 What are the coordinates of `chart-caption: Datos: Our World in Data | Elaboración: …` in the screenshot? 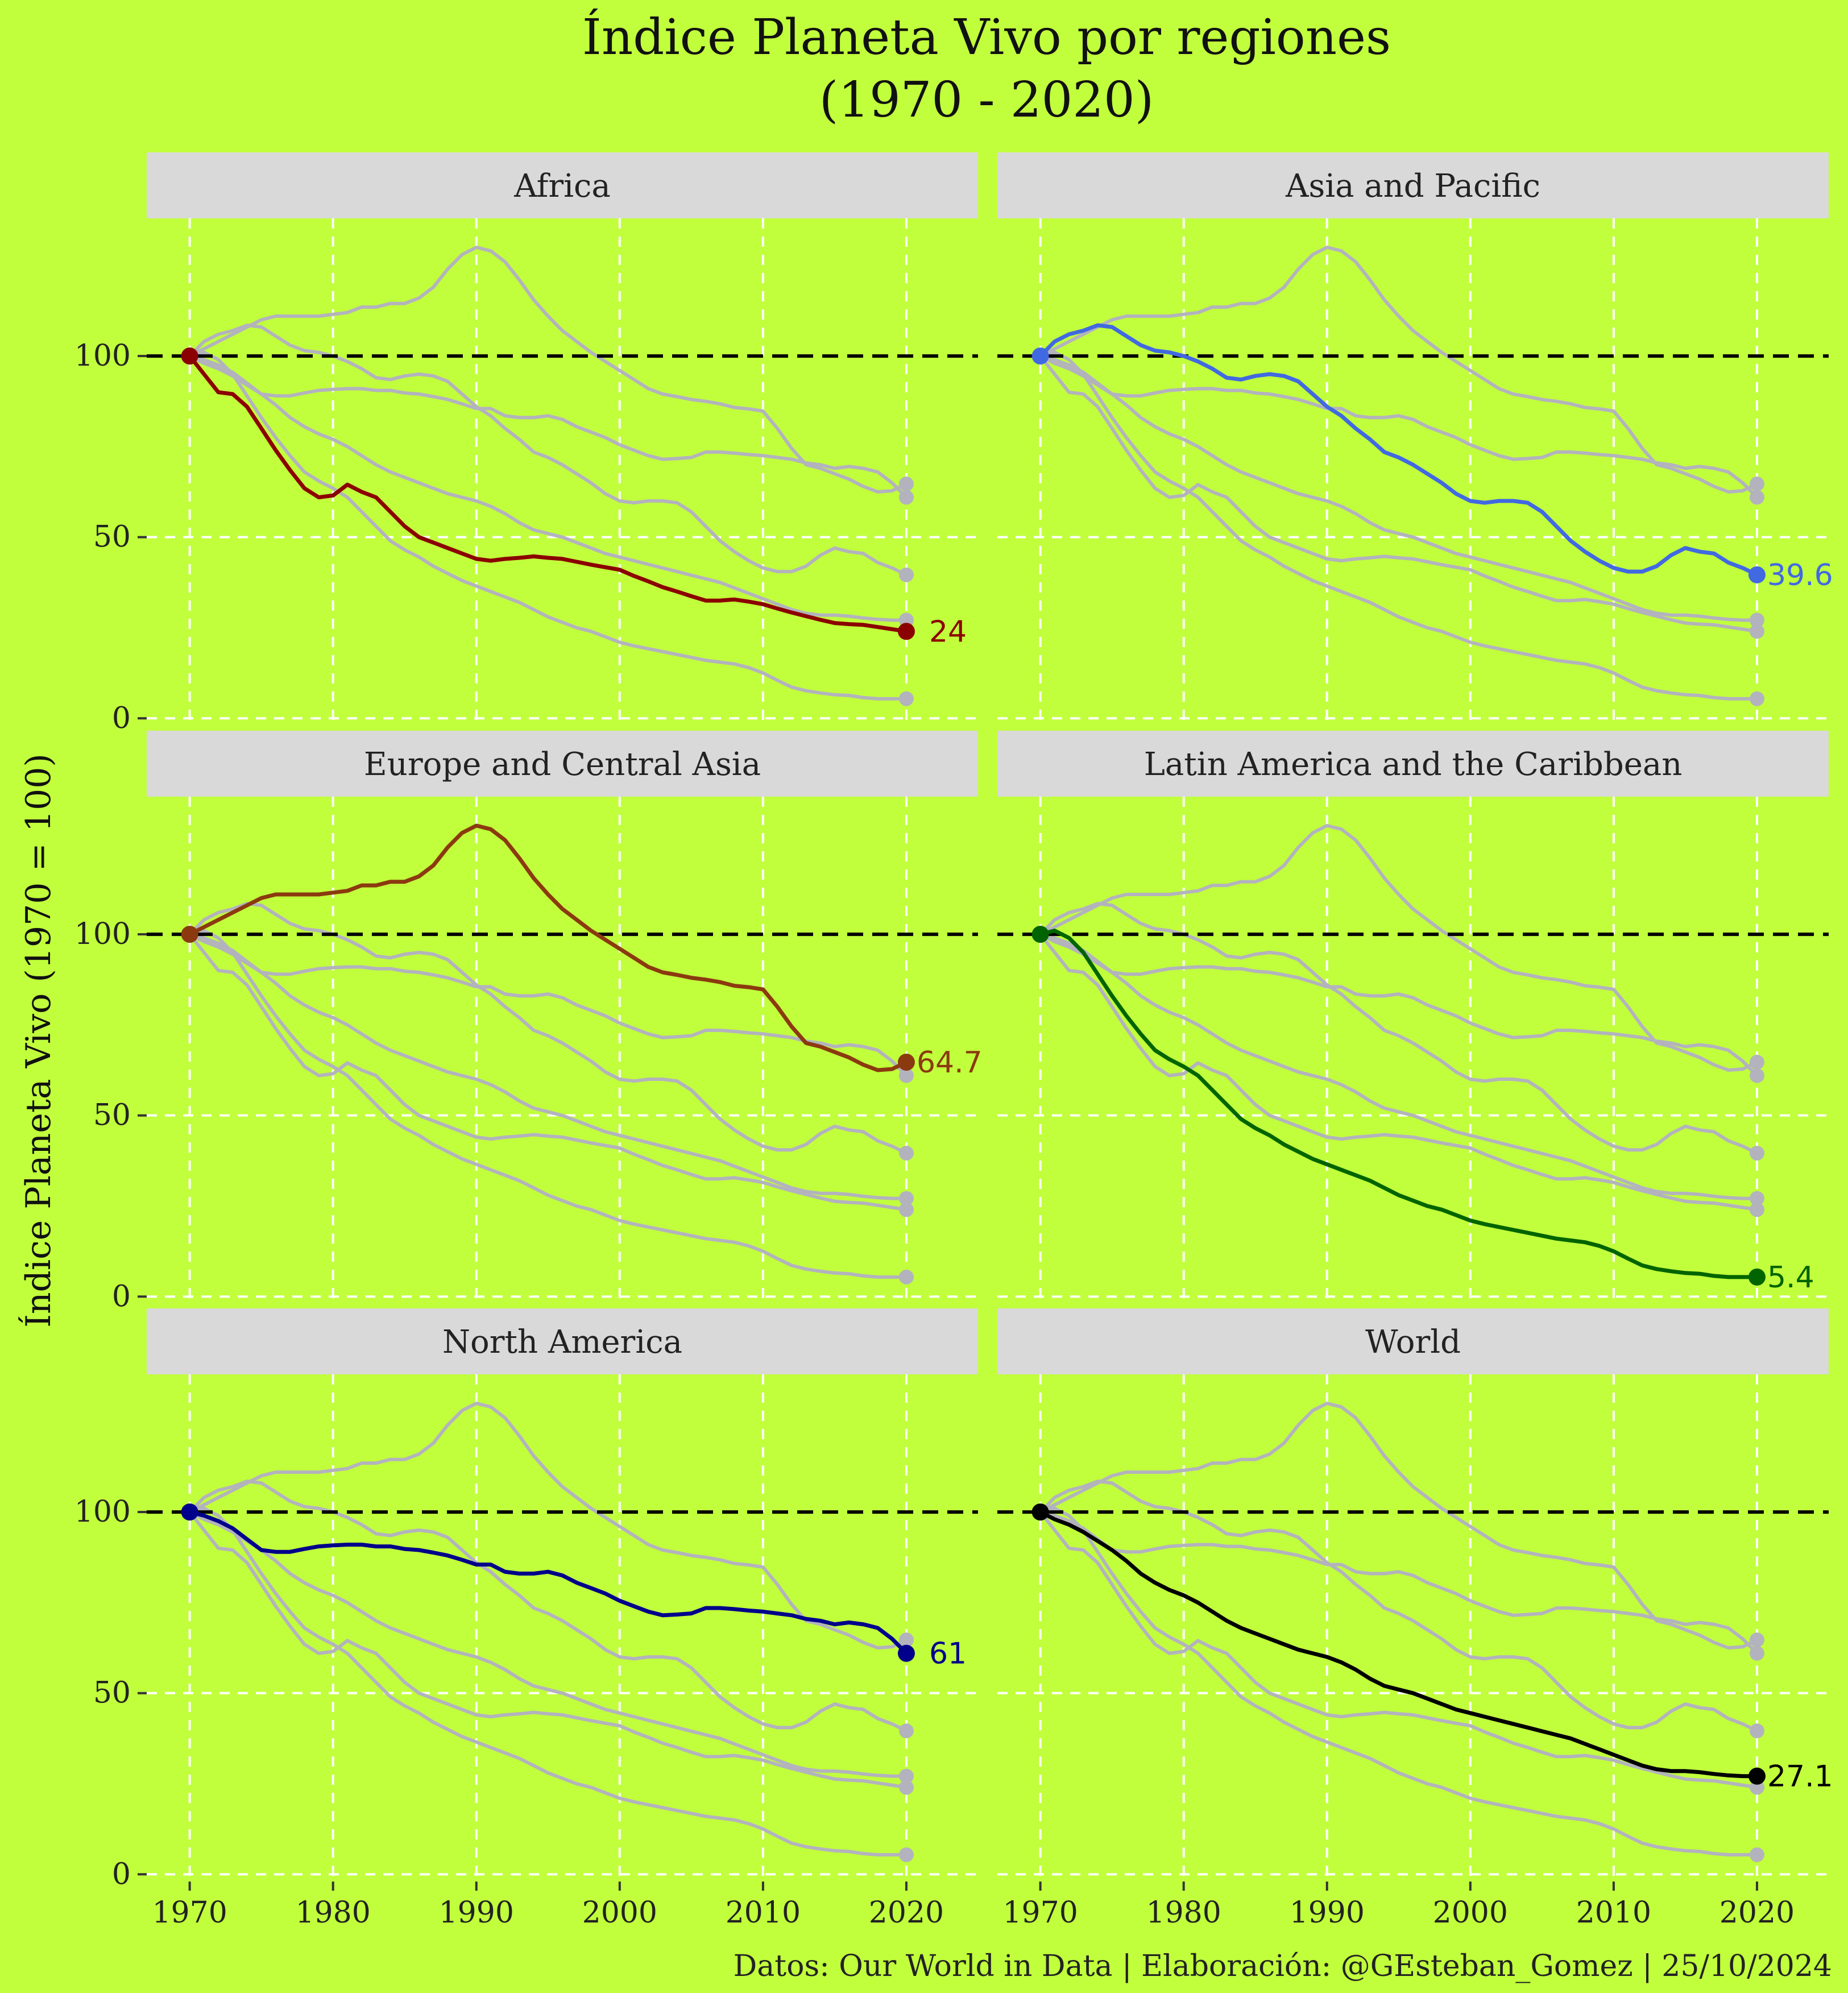 It's located at (1283, 1966).